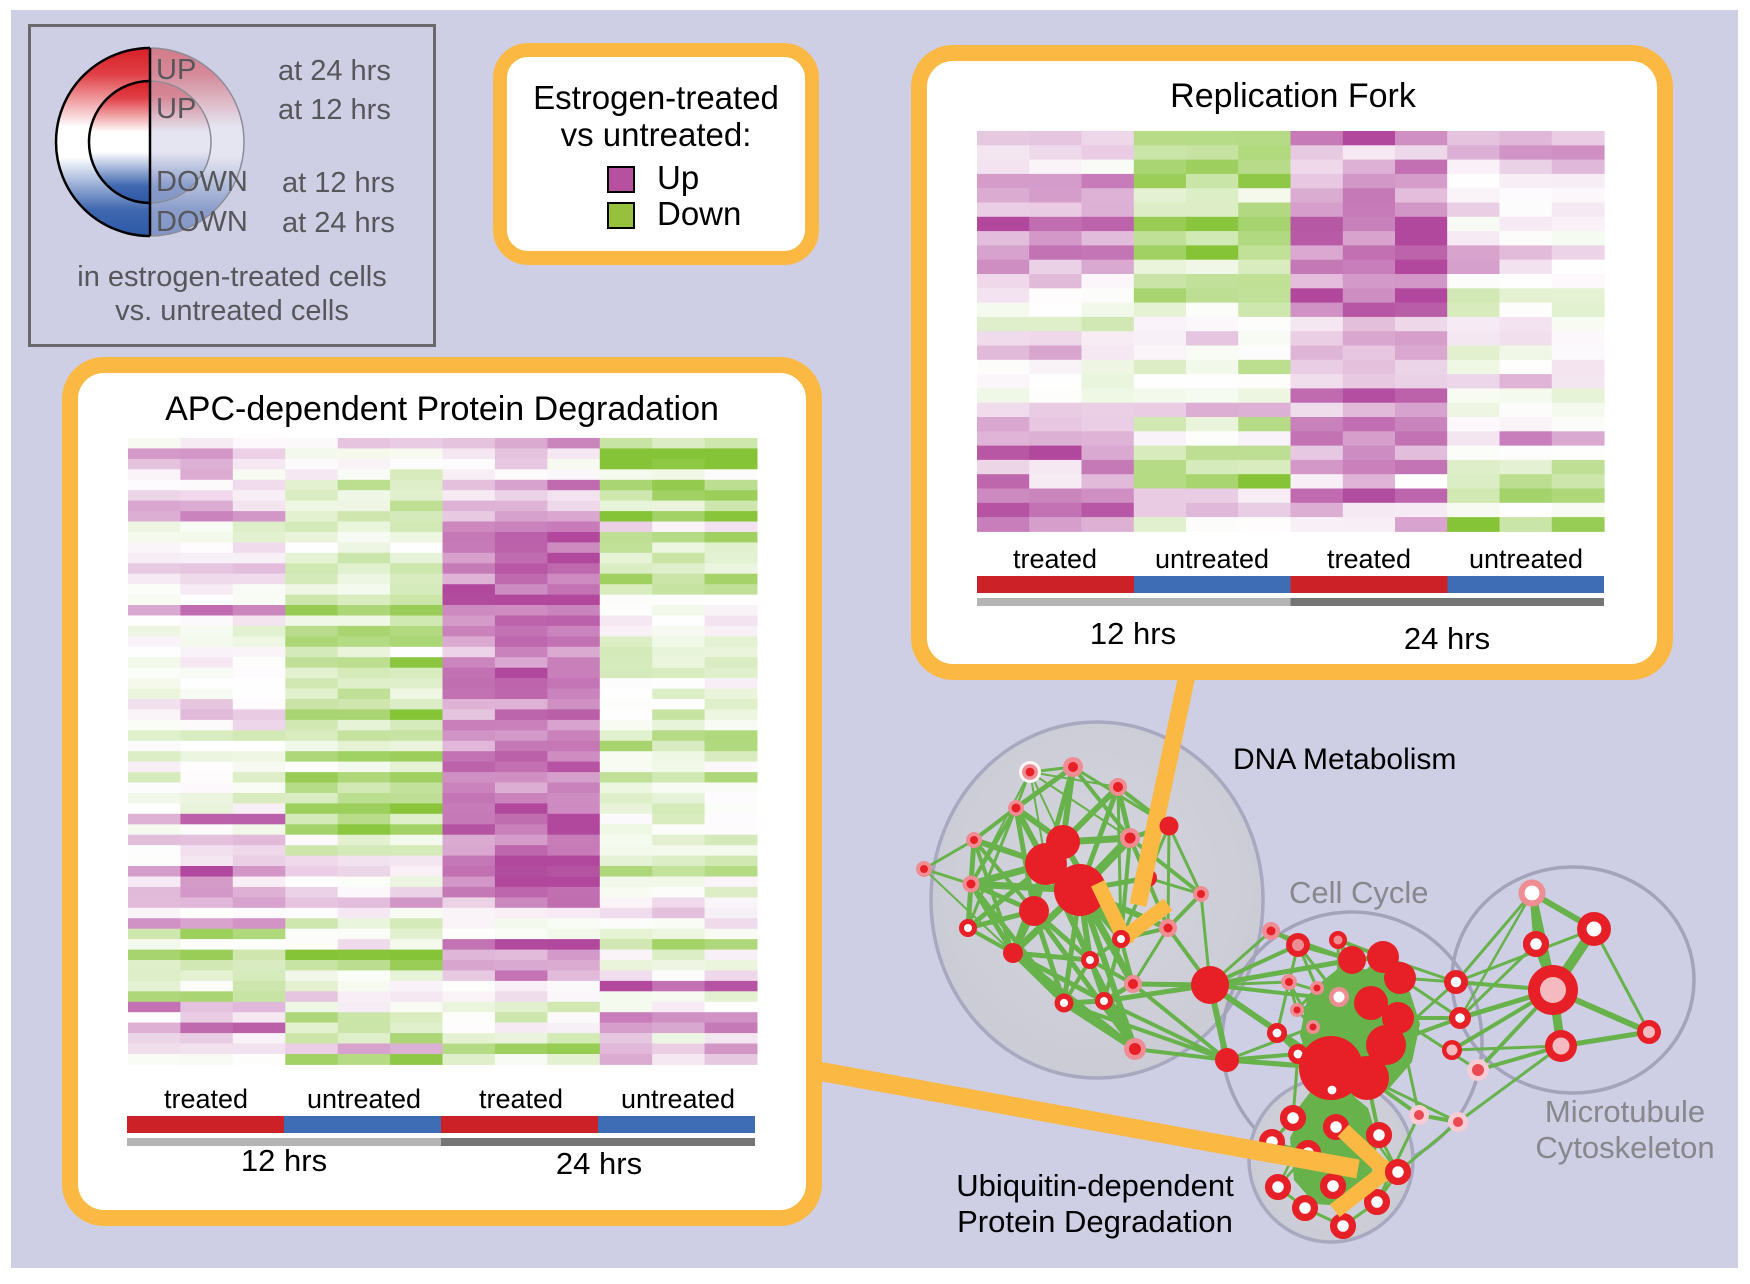 The height and width of the screenshot is (1284, 1750). Describe the element at coordinates (656, 134) in the screenshot. I see `svg-text: vs untreated:` at that location.